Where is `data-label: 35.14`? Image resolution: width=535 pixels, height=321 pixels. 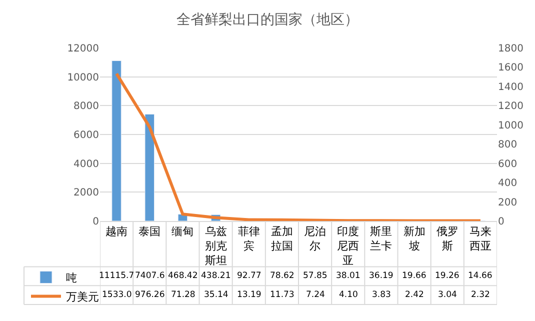 data-label: 35.14 is located at coordinates (216, 295).